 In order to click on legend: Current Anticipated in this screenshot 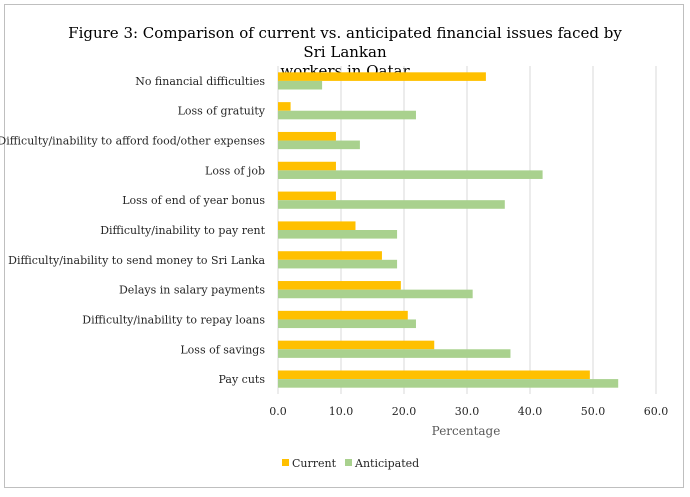, I will do `click(350, 463)`.